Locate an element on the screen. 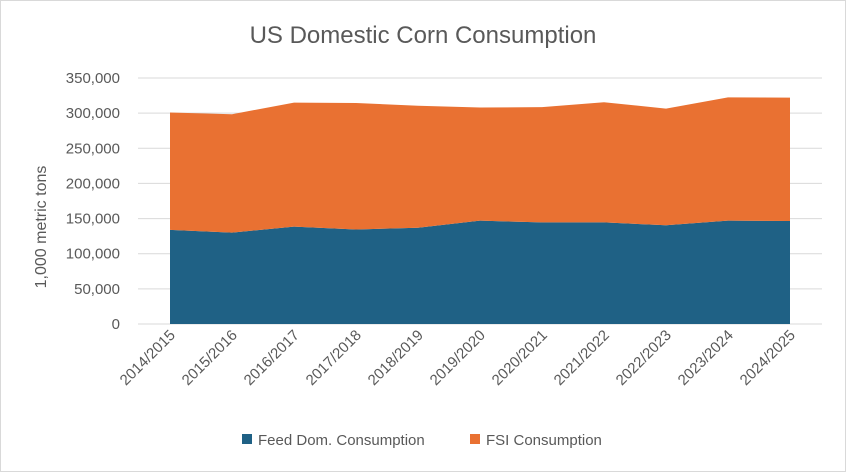  legend-label-feed: Feed Dom. Consumption is located at coordinates (341, 440).